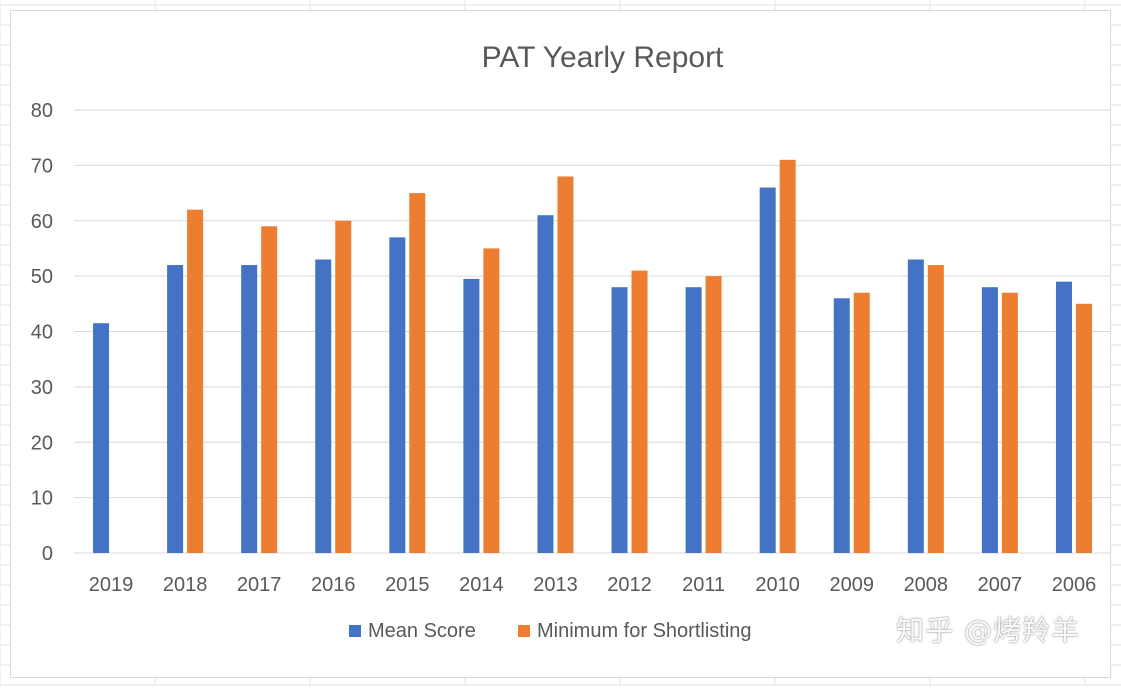 The height and width of the screenshot is (691, 1121). Describe the element at coordinates (185, 585) in the screenshot. I see `x-tick-label: 2018` at that location.